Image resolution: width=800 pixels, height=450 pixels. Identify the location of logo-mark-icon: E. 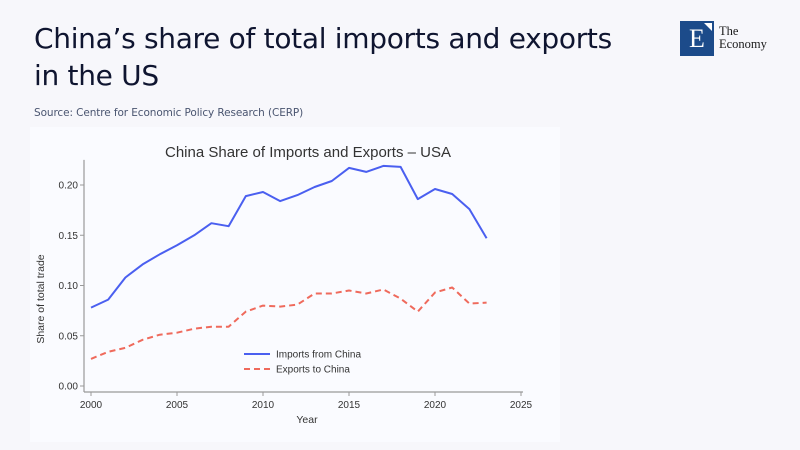
(697, 38).